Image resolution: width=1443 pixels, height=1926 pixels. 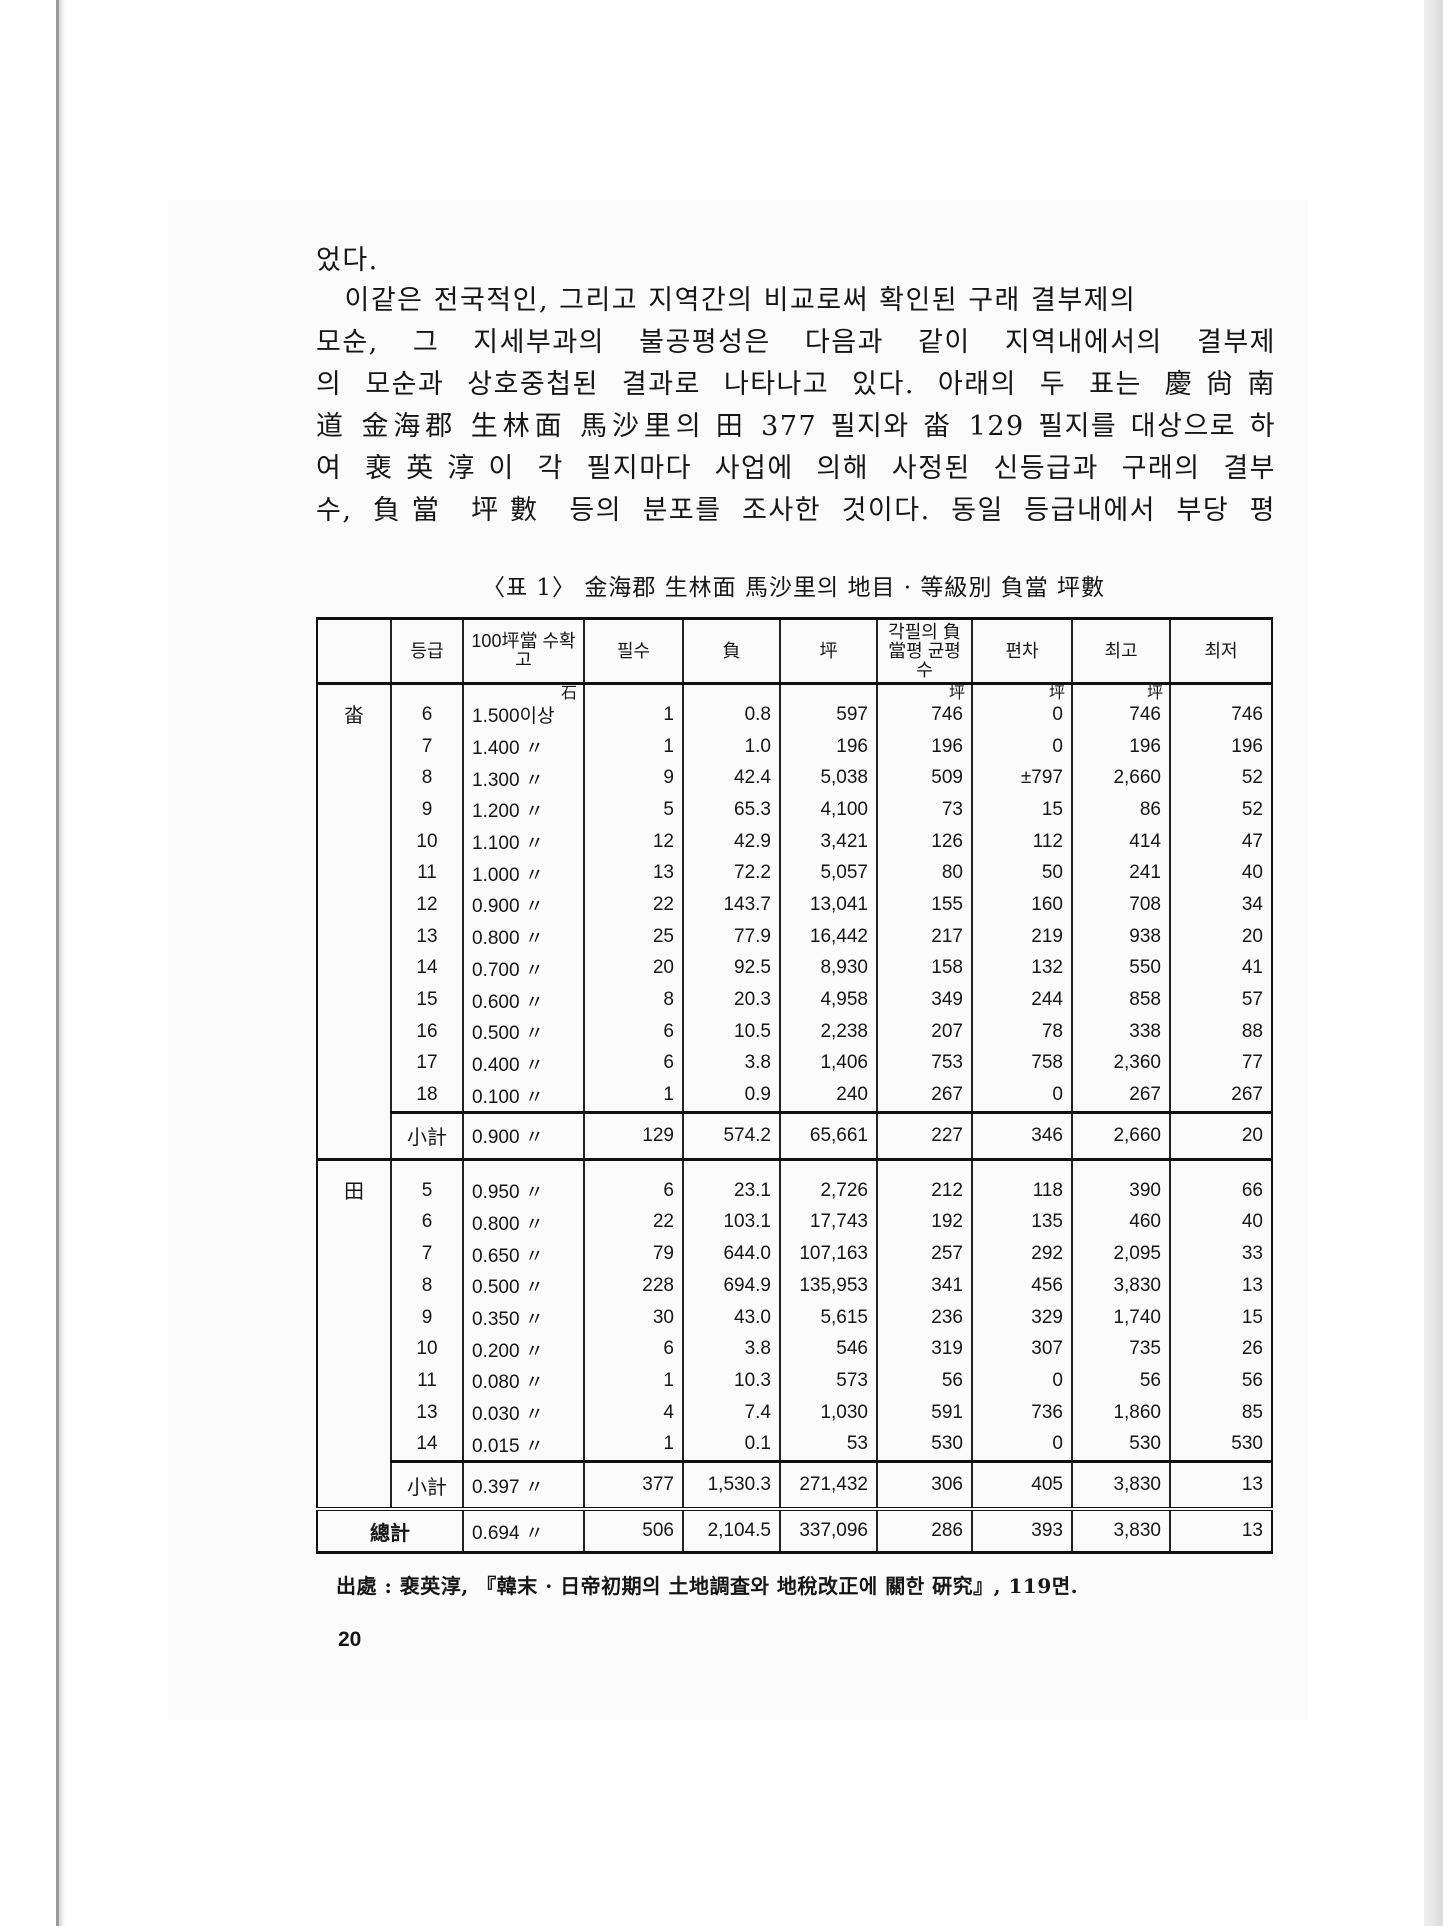 I want to click on table-row: 14 0.700 〃 20 92.5 8,930 158 132 550 41, so click(x=794, y=968).